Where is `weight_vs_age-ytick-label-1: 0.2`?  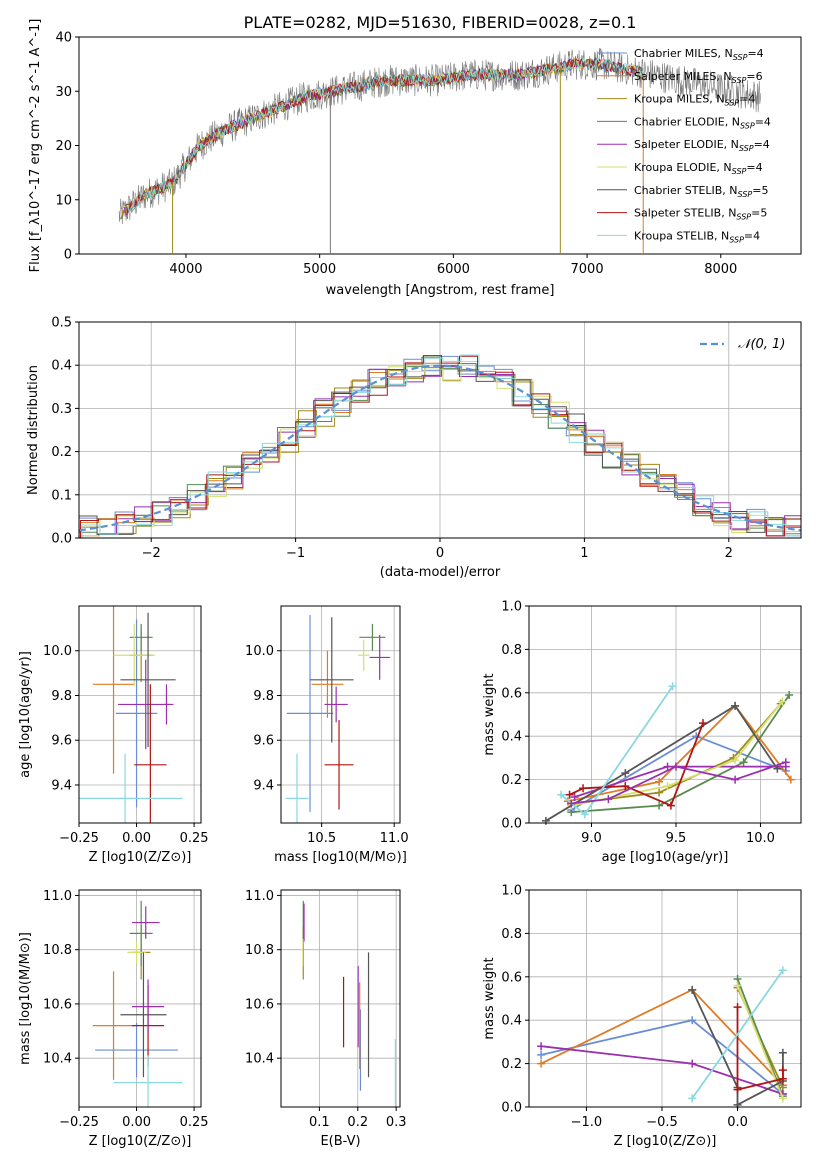 weight_vs_age-ytick-label-1: 0.2 is located at coordinates (511, 780).